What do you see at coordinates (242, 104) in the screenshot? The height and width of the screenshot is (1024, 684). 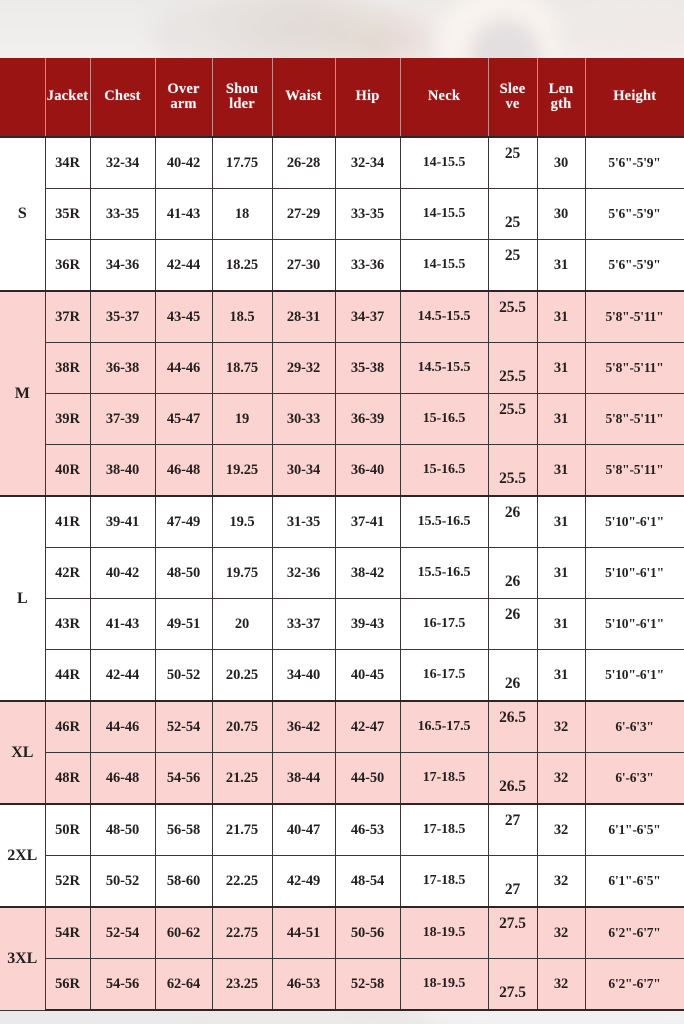 I see `header-label-line2: lder` at bounding box center [242, 104].